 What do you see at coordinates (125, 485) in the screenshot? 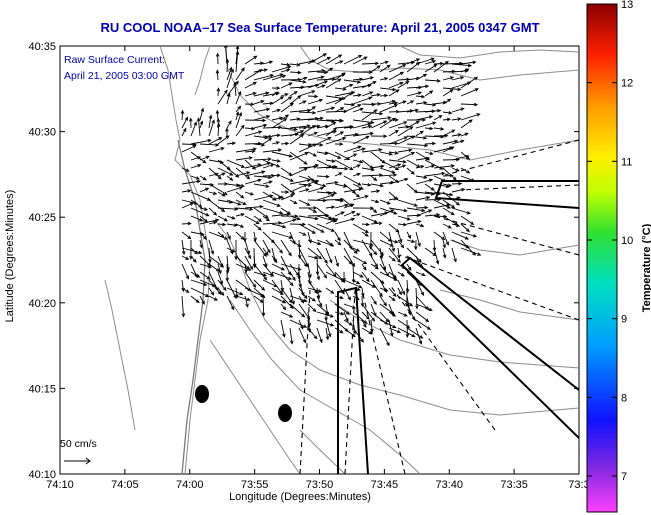
I see `x-tick-label: 74:05` at bounding box center [125, 485].